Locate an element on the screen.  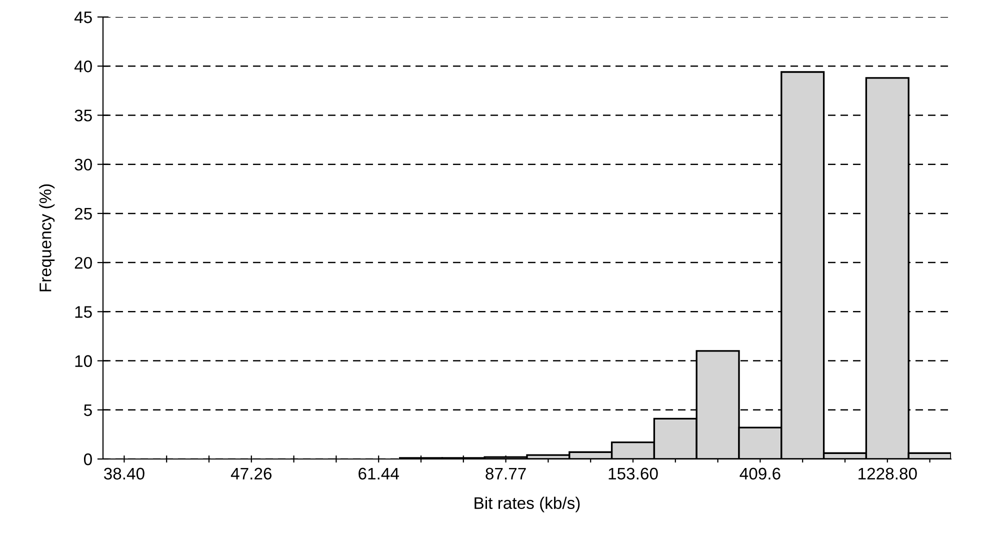
x-tick-label: 409.6 is located at coordinates (760, 474).